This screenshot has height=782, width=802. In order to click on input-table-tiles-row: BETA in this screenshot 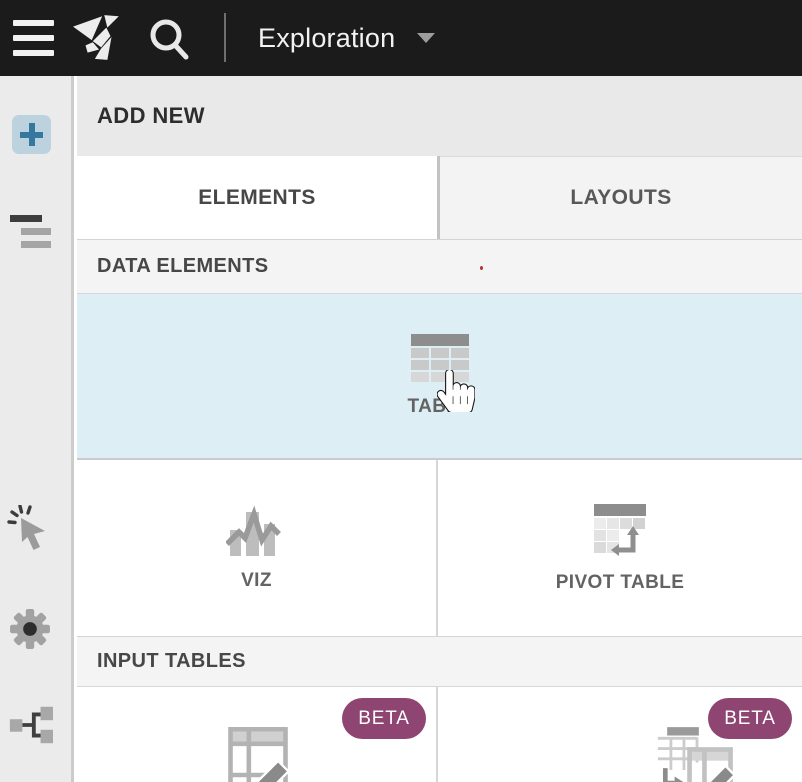, I will do `click(439, 734)`.